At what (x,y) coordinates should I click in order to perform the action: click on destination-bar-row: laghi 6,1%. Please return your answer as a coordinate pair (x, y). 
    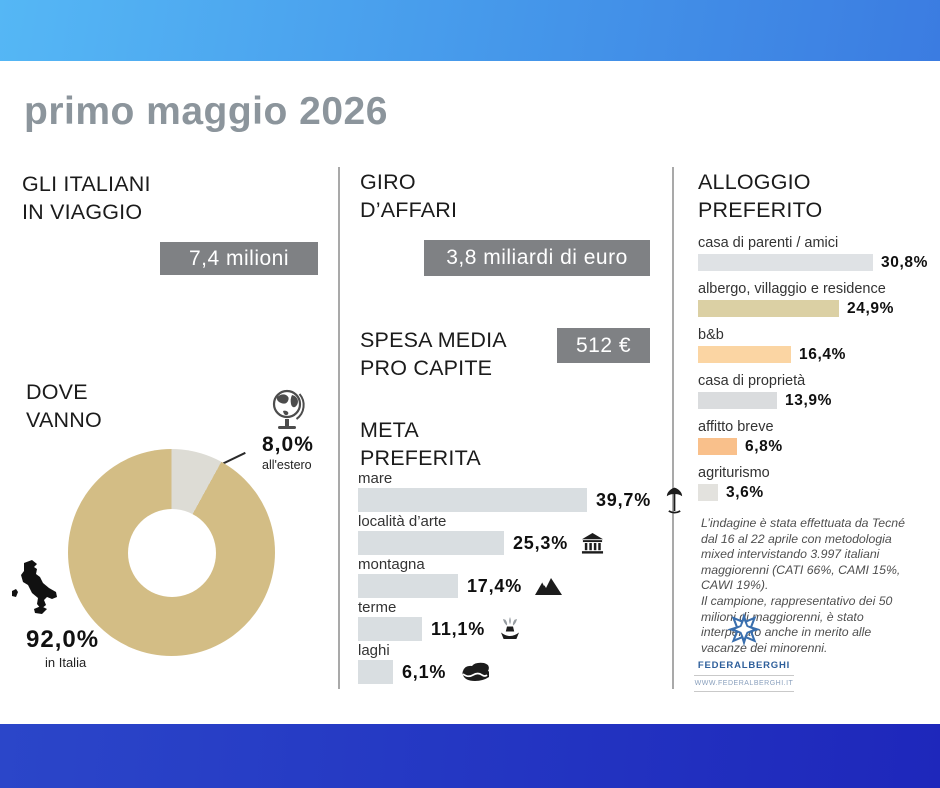
    Looking at the image, I should click on (514, 663).